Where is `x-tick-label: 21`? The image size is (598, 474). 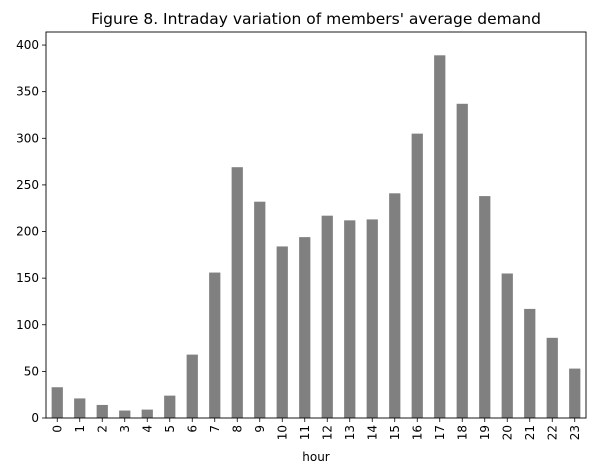 x-tick-label: 21 is located at coordinates (530, 432).